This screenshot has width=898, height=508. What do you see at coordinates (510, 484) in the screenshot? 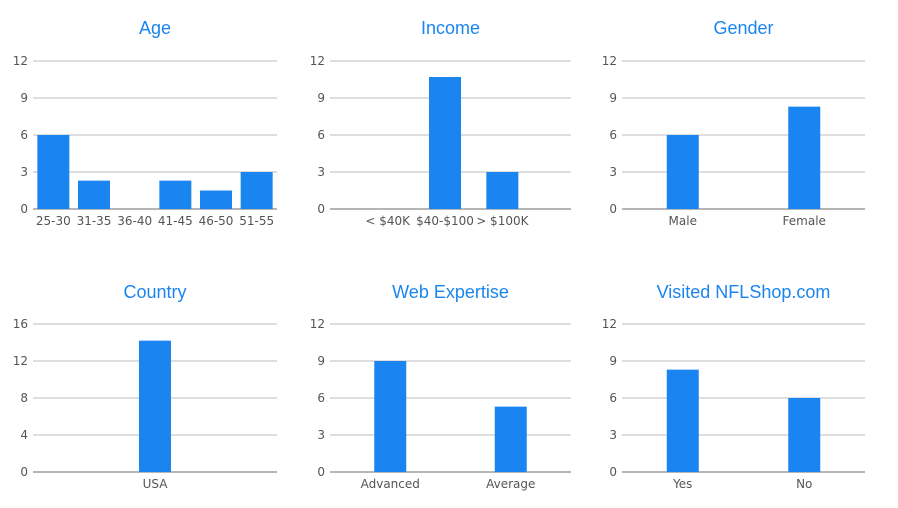
I see `x-tick-label: Average` at bounding box center [510, 484].